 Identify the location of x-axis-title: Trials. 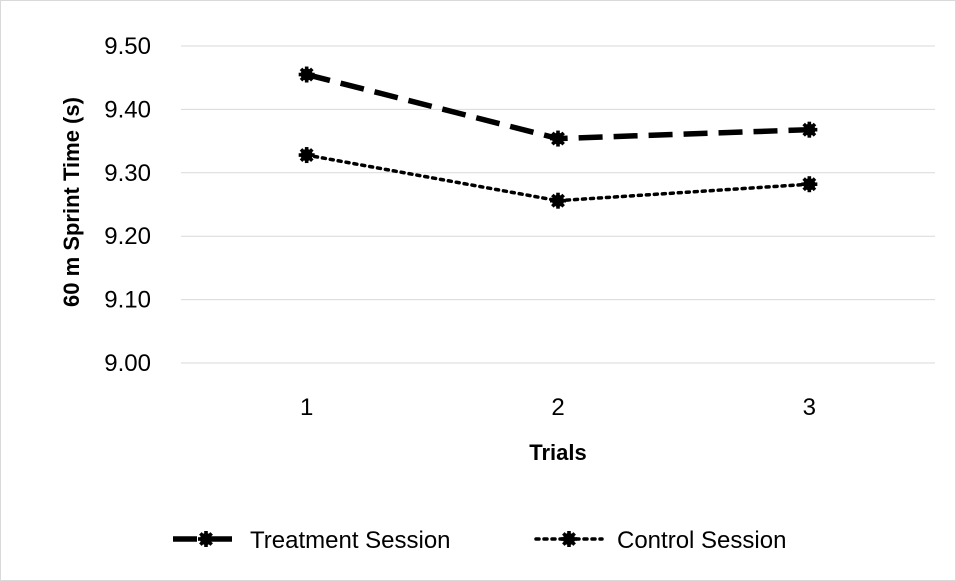
(557, 452).